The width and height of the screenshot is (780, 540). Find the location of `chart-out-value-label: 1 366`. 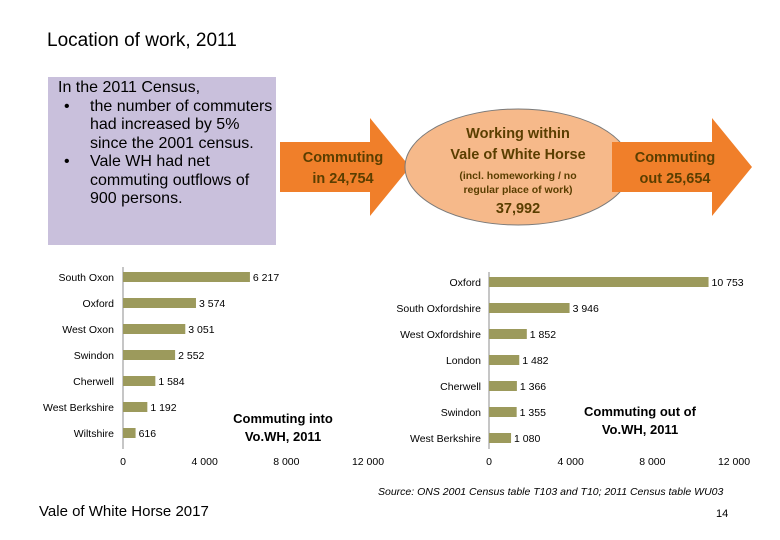

chart-out-value-label: 1 366 is located at coordinates (533, 387).